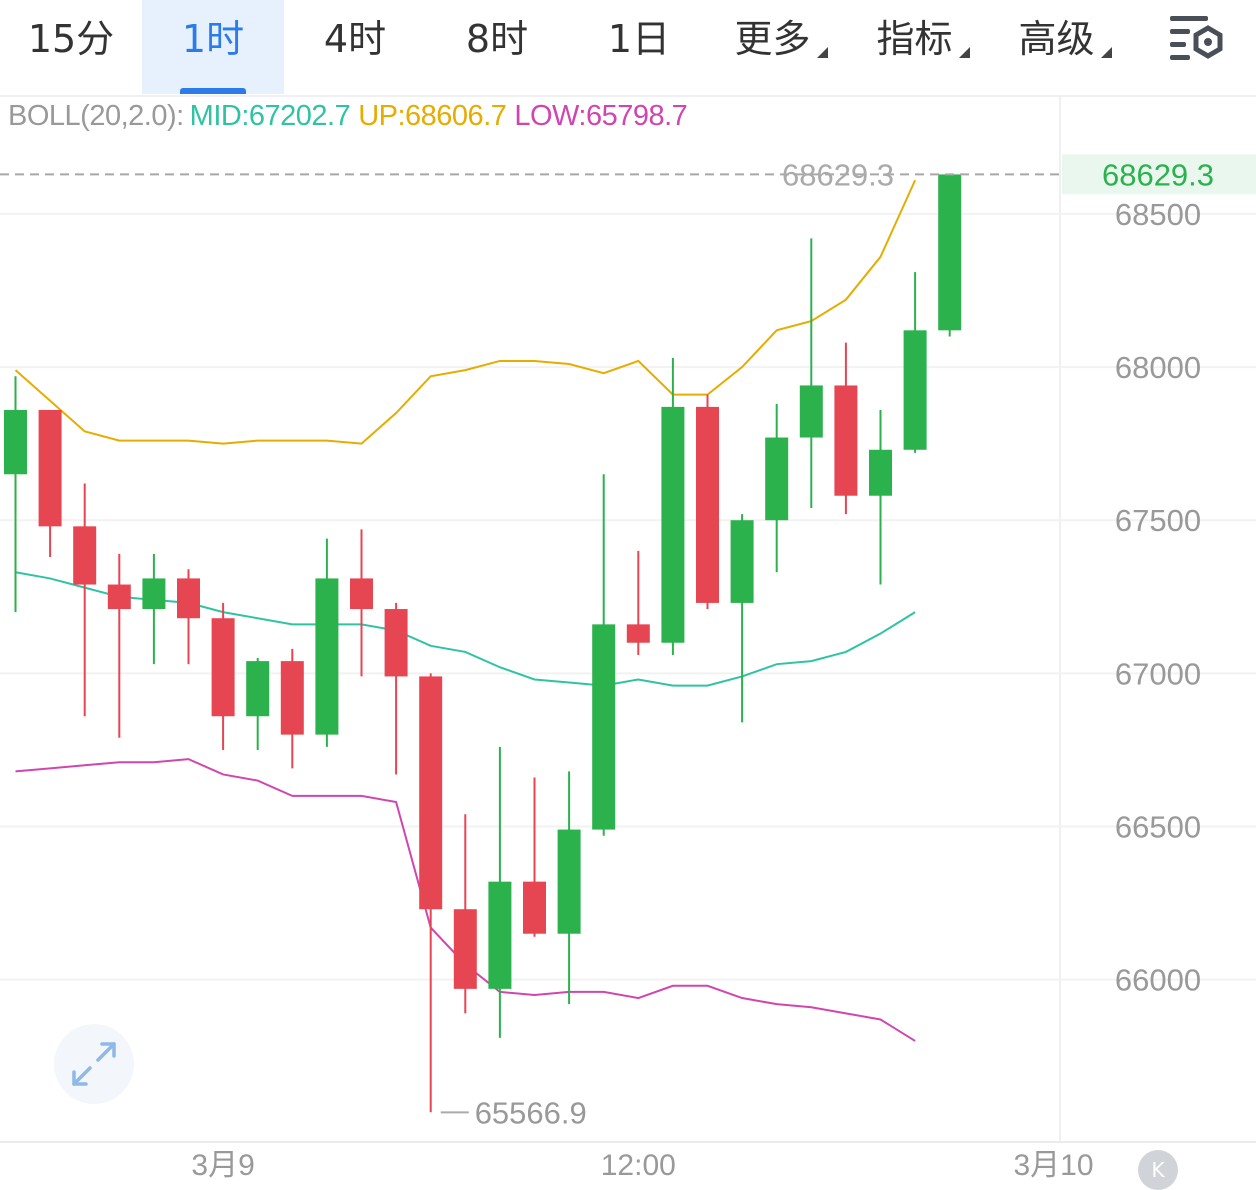 This screenshot has width=1256, height=1190. I want to click on tab-label: 15分, so click(71, 39).